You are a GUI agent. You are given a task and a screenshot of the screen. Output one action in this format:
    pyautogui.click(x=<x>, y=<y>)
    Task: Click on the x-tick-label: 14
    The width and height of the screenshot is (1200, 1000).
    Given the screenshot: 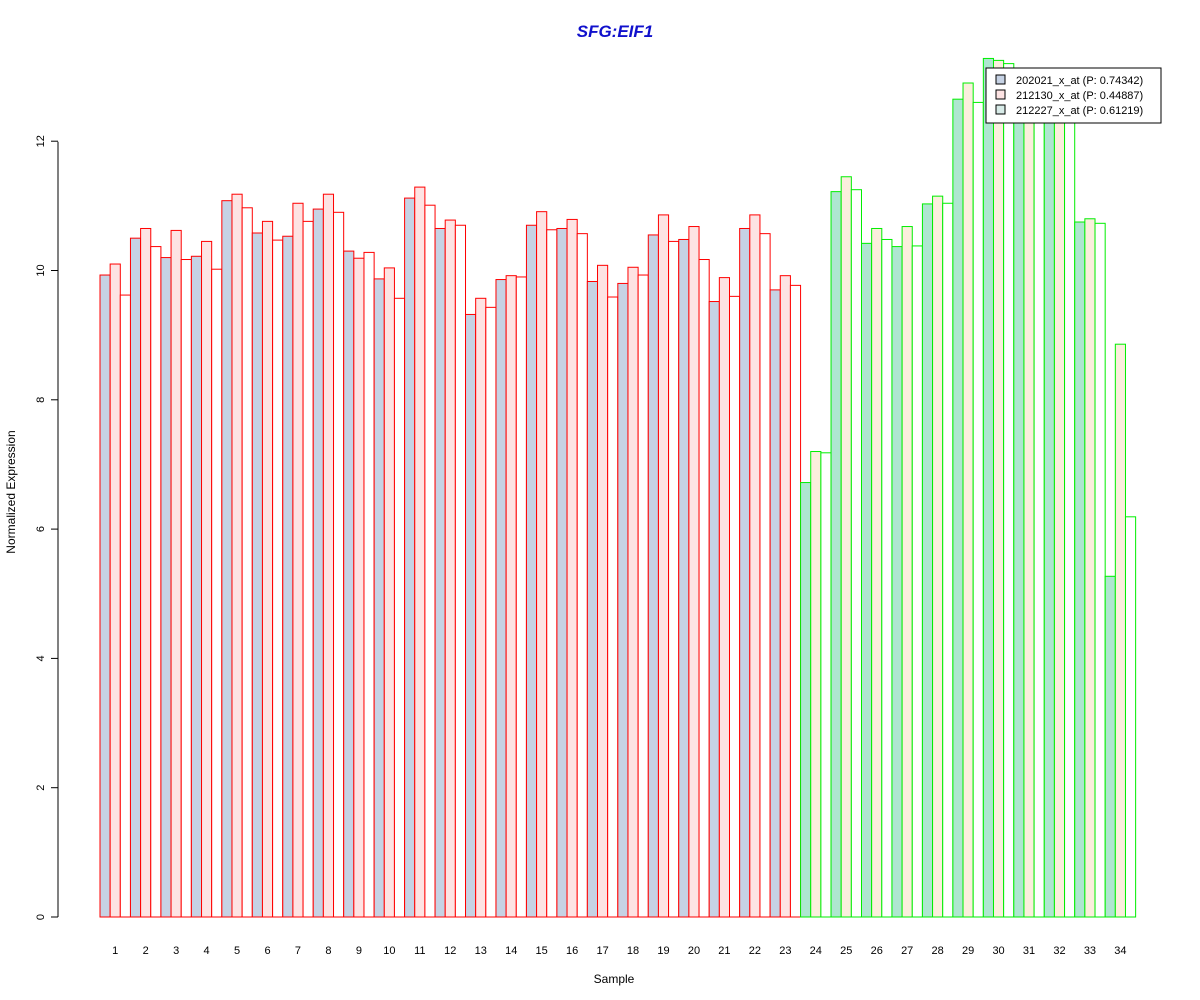 What is the action you would take?
    pyautogui.click(x=511, y=951)
    